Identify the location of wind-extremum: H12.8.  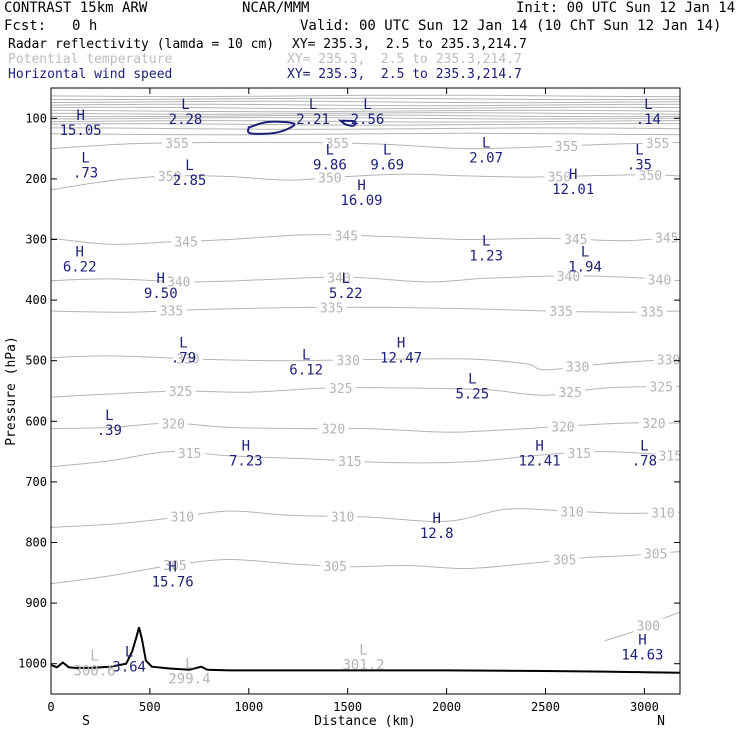
(437, 526).